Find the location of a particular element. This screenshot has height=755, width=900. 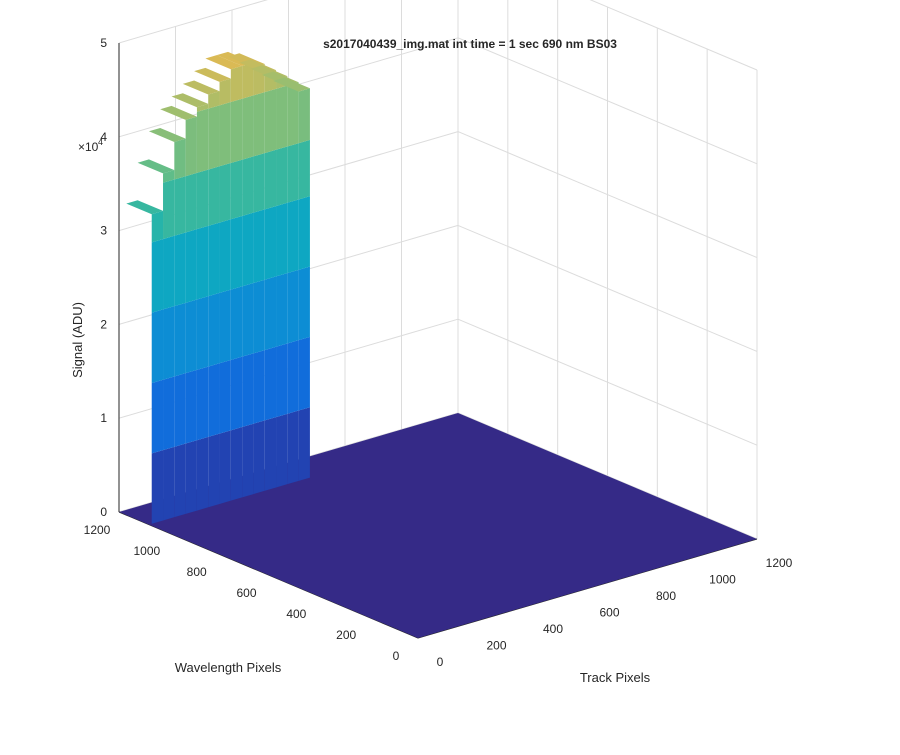

x-tick-label: 1200 is located at coordinates (779, 563).